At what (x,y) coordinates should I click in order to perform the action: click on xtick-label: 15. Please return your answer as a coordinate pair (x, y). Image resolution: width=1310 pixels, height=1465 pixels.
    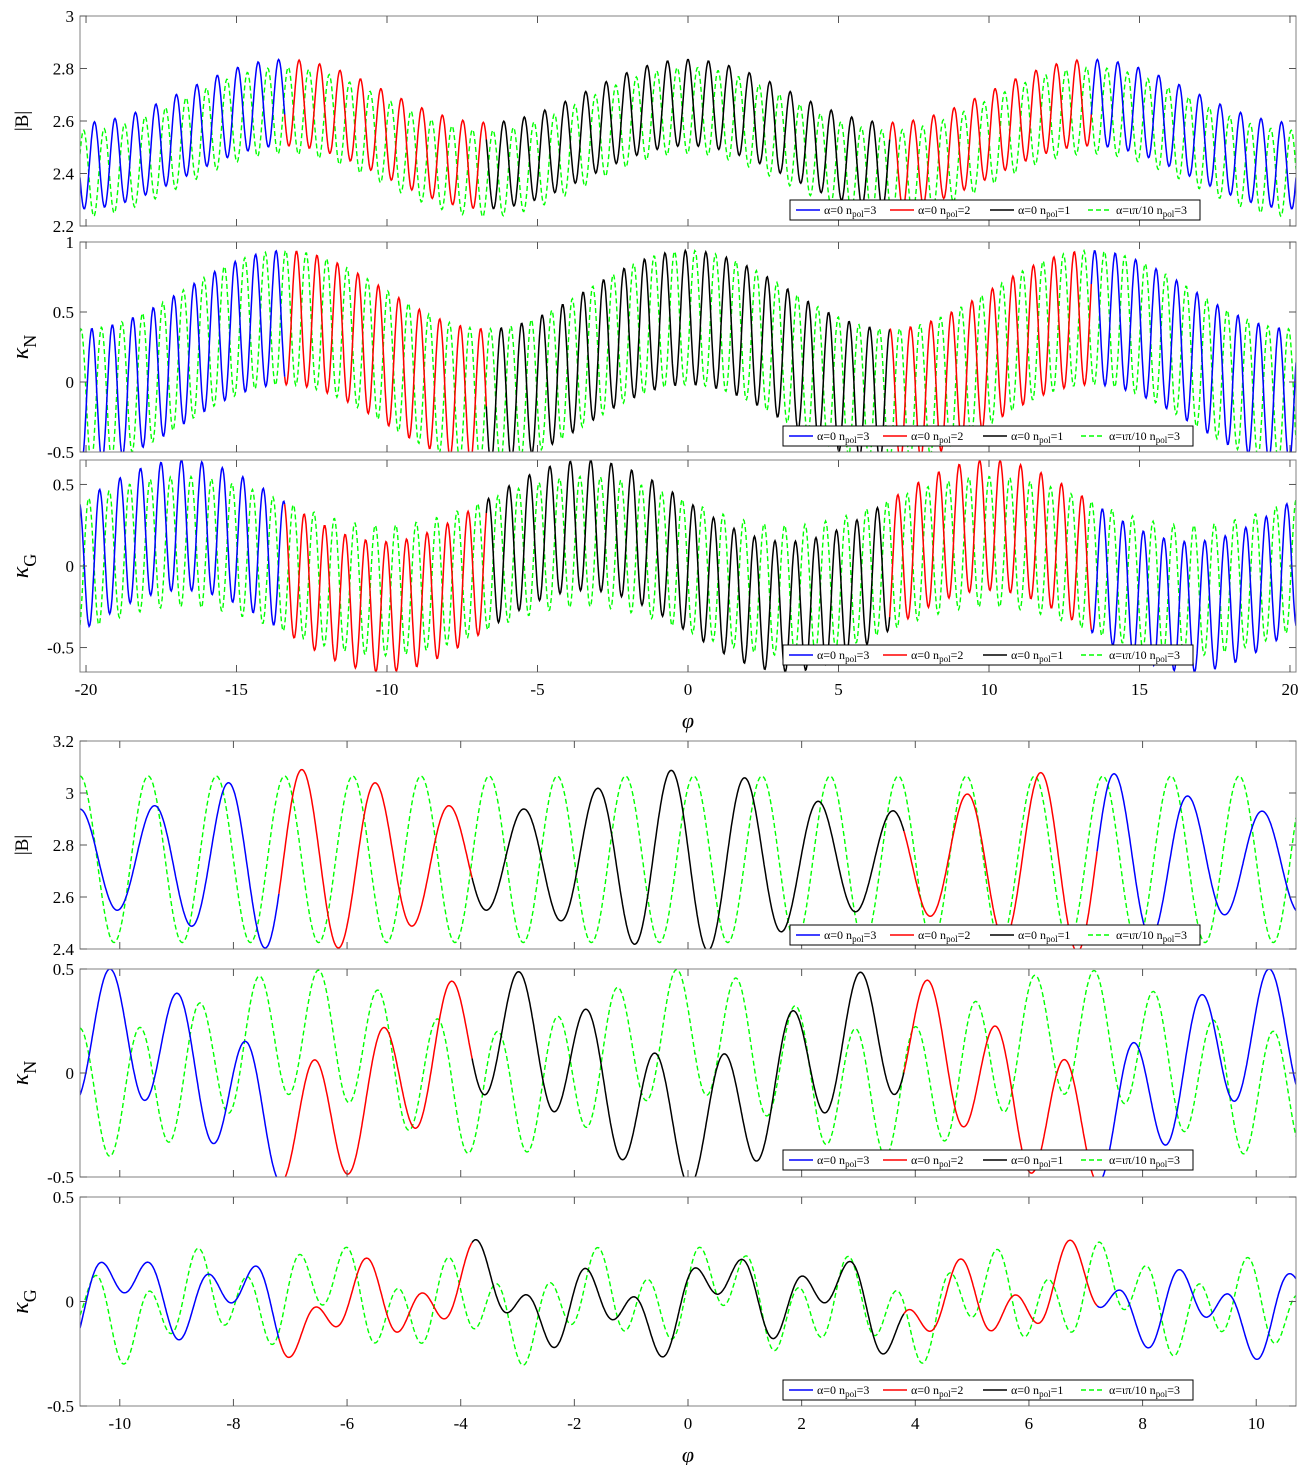
    Looking at the image, I should click on (1139, 689).